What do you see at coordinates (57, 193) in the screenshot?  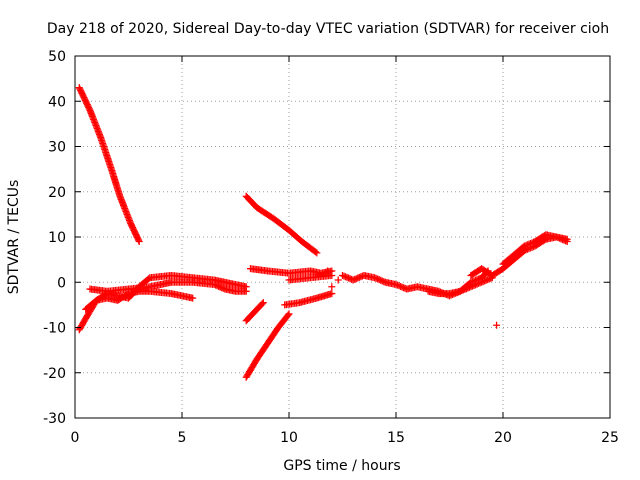 I see `y-tick-label: 20` at bounding box center [57, 193].